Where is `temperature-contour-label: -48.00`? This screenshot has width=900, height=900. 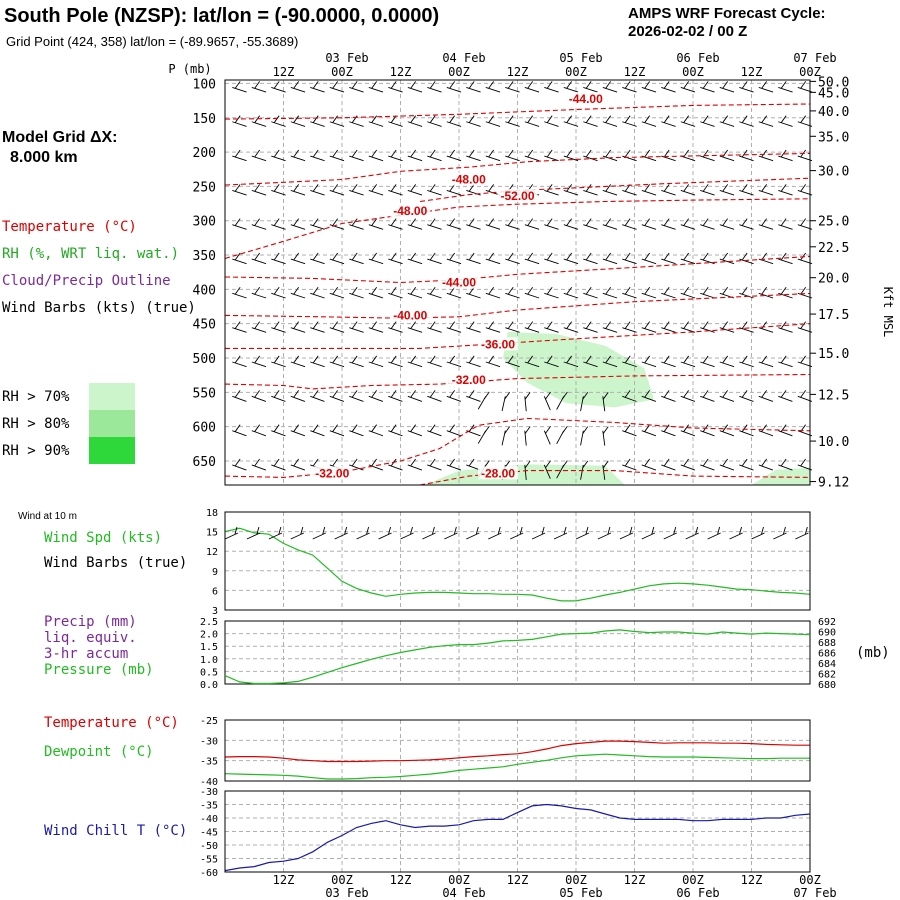 temperature-contour-label: -48.00 is located at coordinates (469, 180).